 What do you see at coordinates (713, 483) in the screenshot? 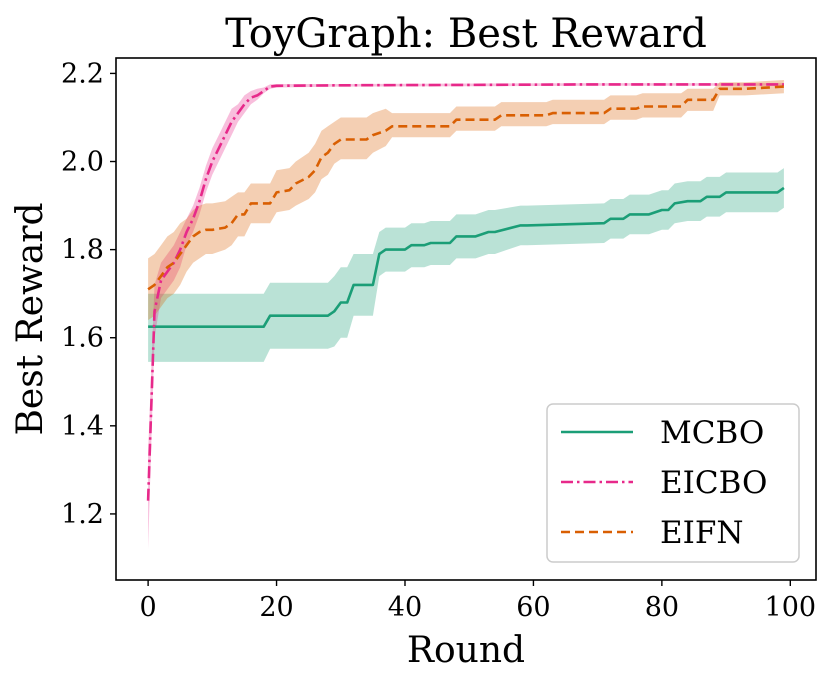
I see `legend-label-eicbo: EICBO` at bounding box center [713, 483].